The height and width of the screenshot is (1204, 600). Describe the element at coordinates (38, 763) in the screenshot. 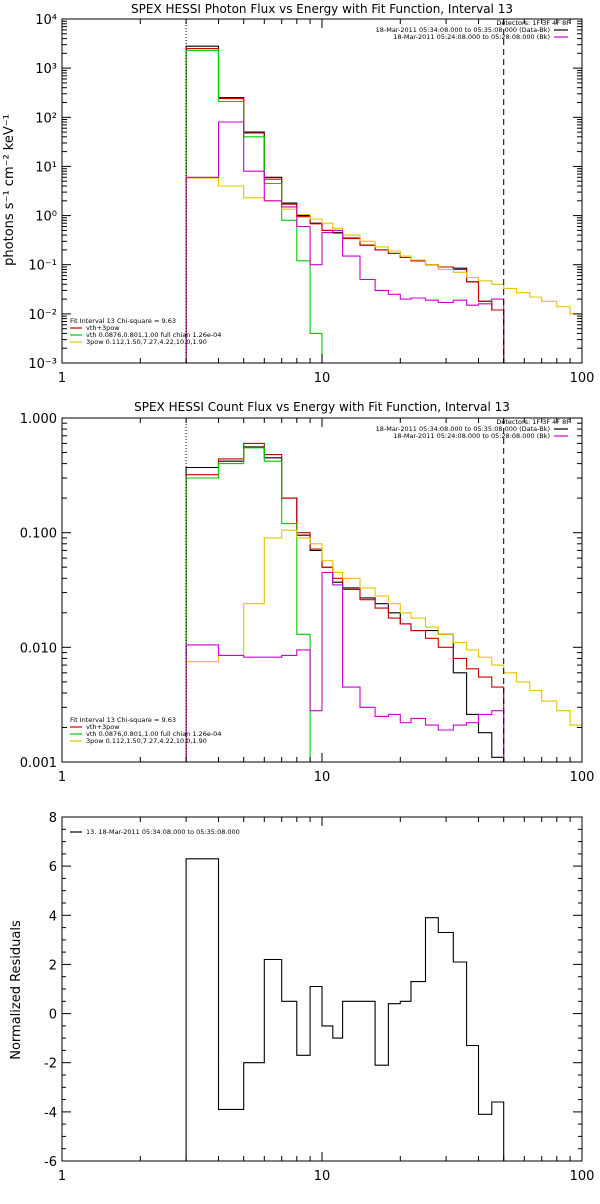

I see `count-ytick-label: 0.001` at that location.